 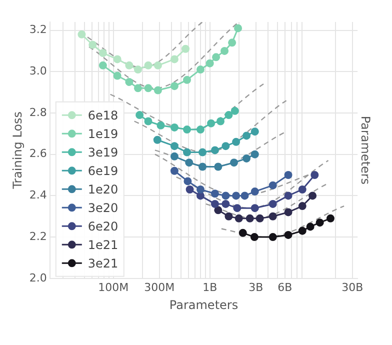 I want to click on legend-label: 1e21, so click(x=103, y=245).